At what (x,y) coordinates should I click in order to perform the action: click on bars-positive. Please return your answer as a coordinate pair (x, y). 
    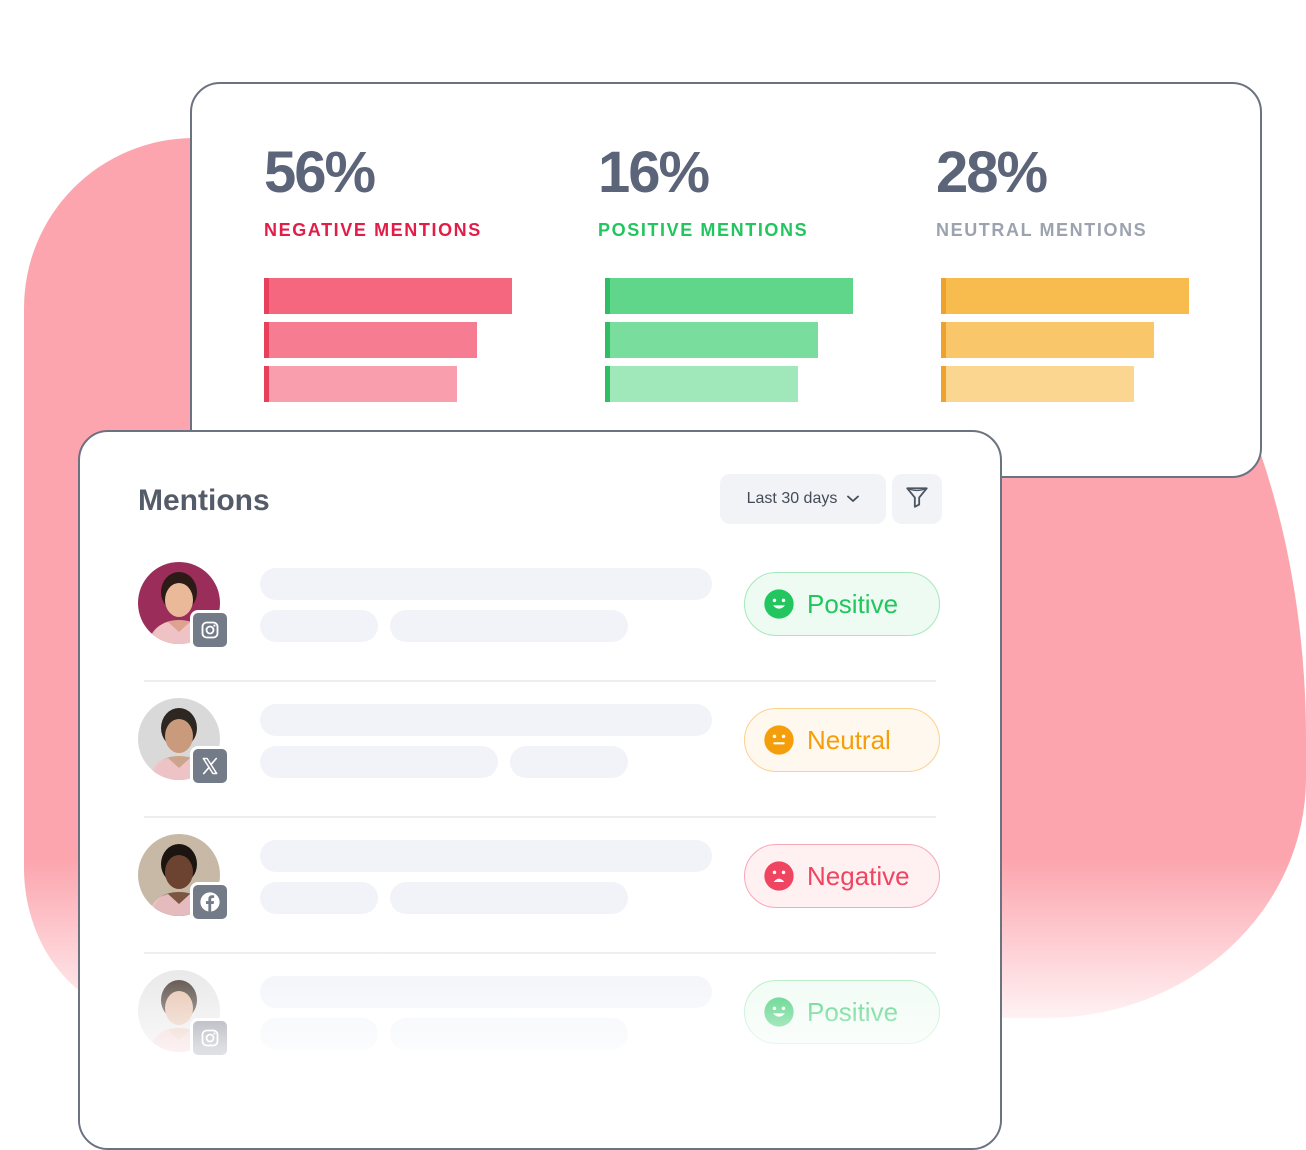
    Looking at the image, I should click on (729, 344).